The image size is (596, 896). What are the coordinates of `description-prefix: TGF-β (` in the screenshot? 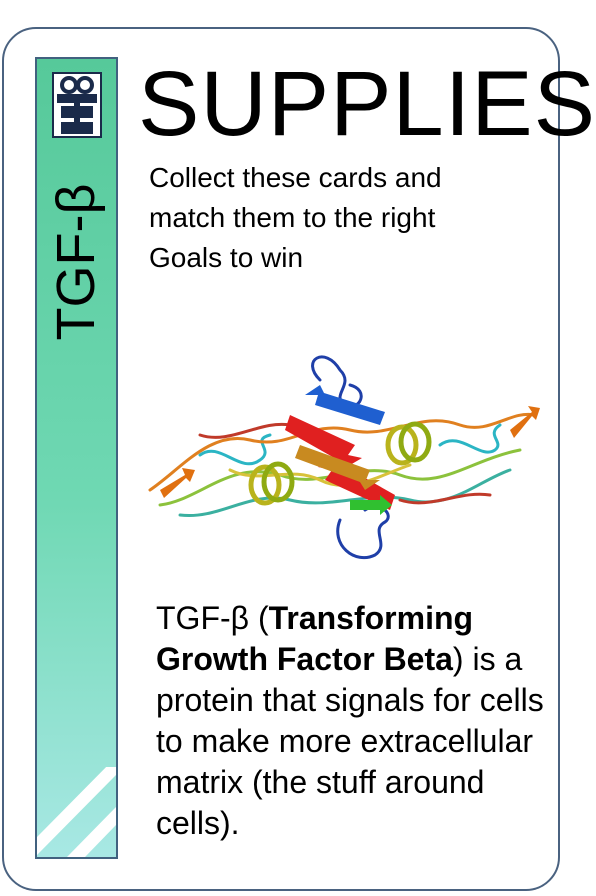 It's located at (212, 618).